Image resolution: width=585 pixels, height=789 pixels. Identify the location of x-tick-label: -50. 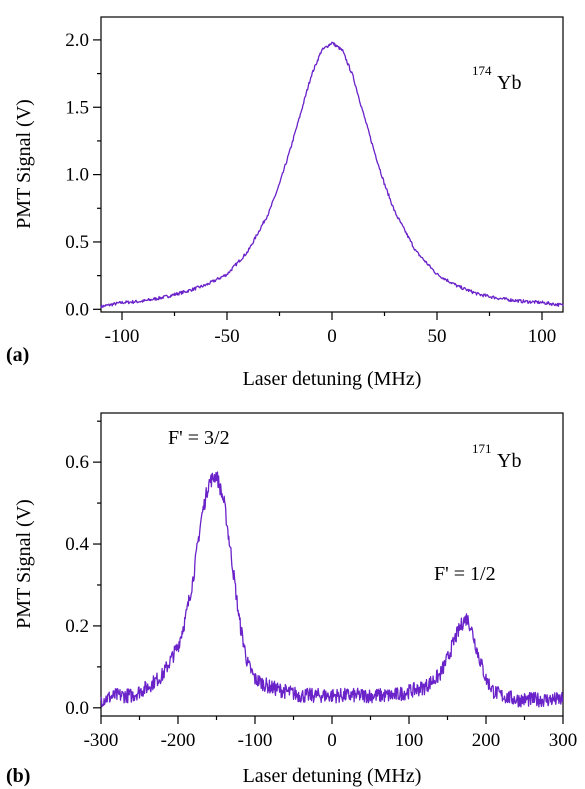
(226, 336).